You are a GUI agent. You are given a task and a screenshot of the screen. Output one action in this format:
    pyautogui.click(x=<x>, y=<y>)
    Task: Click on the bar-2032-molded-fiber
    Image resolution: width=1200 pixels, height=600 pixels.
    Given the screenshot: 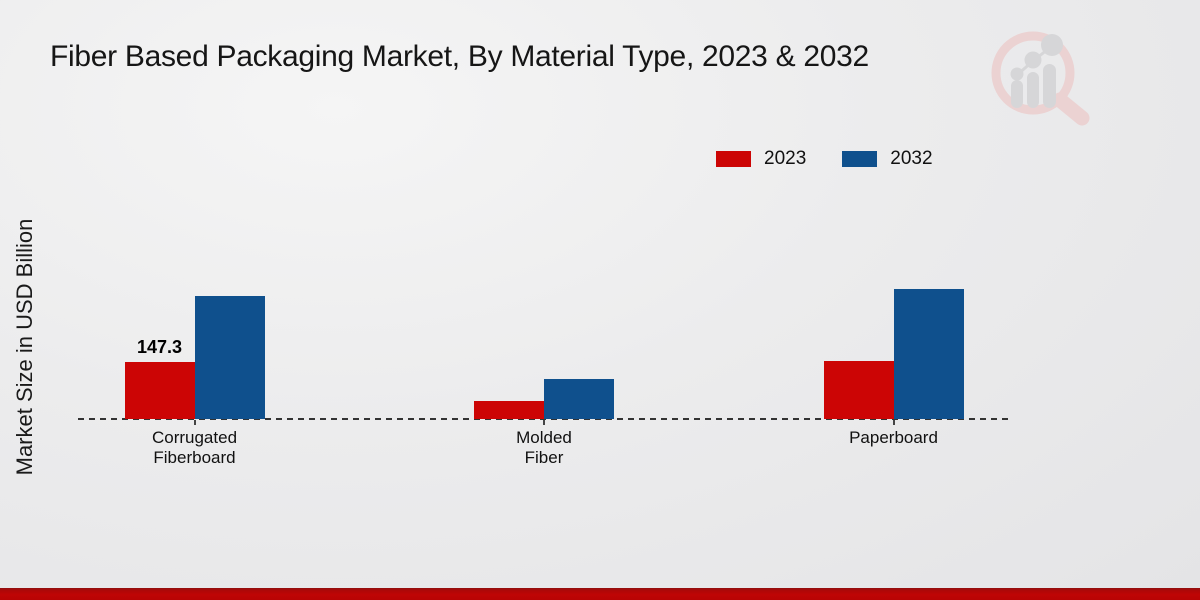 What is the action you would take?
    pyautogui.click(x=579, y=399)
    